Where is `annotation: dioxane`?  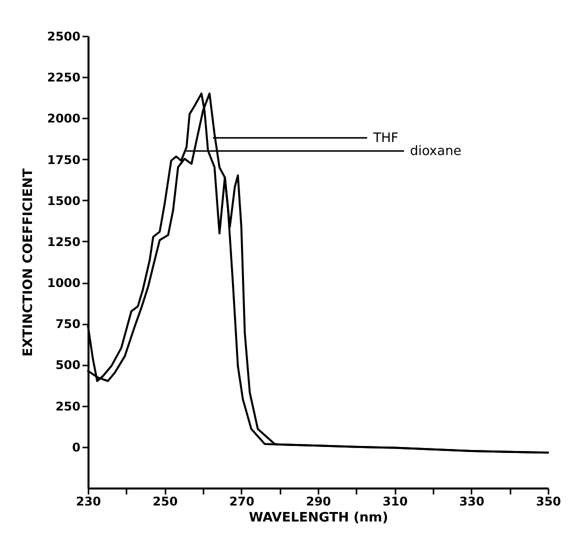 annotation: dioxane is located at coordinates (436, 152).